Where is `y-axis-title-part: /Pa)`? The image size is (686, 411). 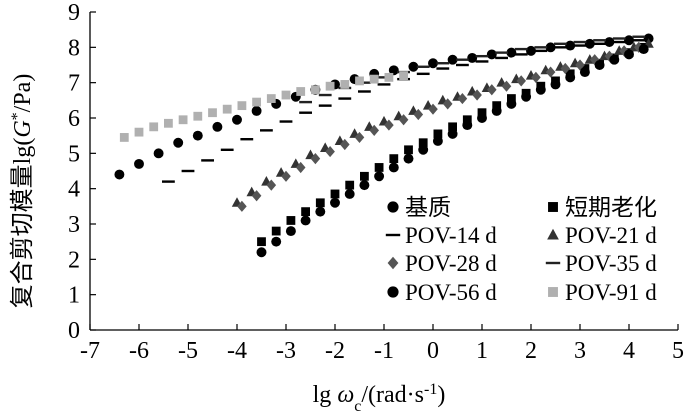 y-axis-title-part: /Pa) is located at coordinates (23, 93).